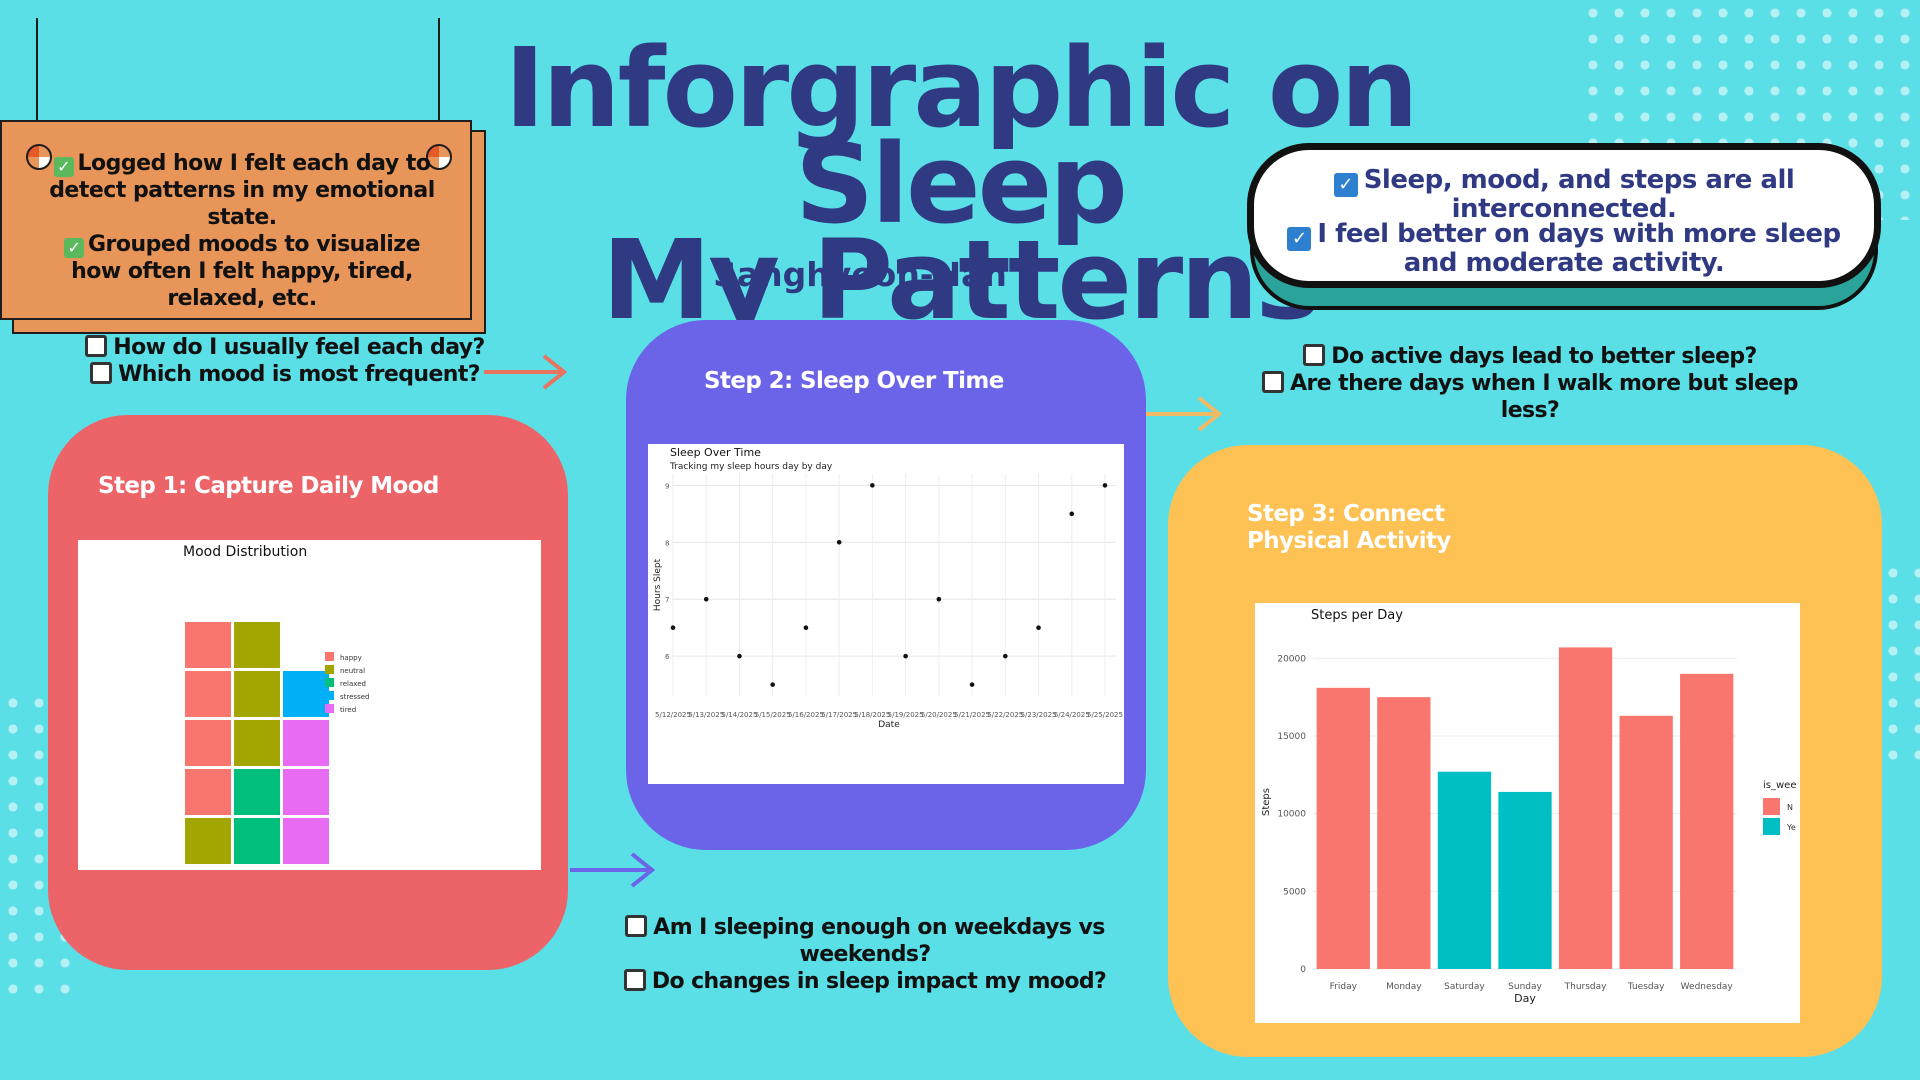  What do you see at coordinates (299, 374) in the screenshot?
I see `question-2: Which mood is most frequent?` at bounding box center [299, 374].